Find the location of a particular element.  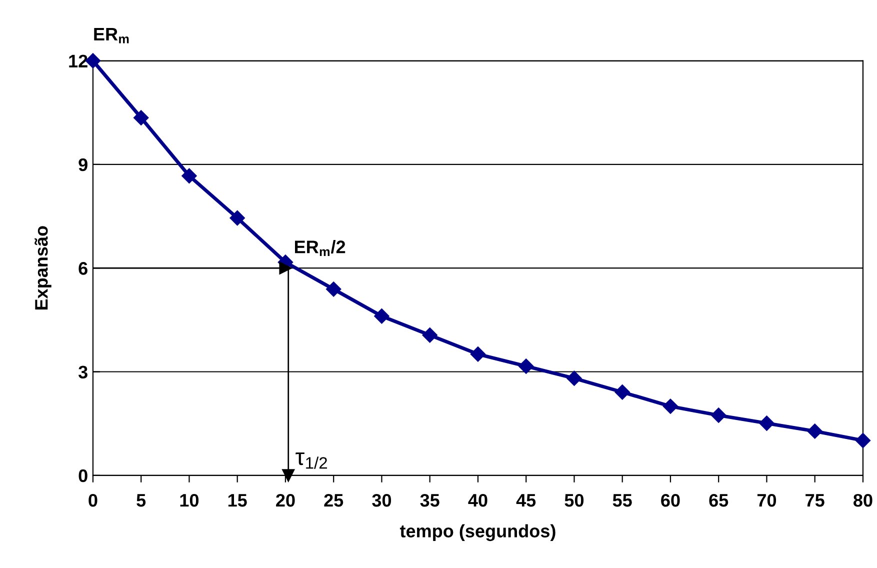

y-tick-label: 9 is located at coordinates (83, 165).